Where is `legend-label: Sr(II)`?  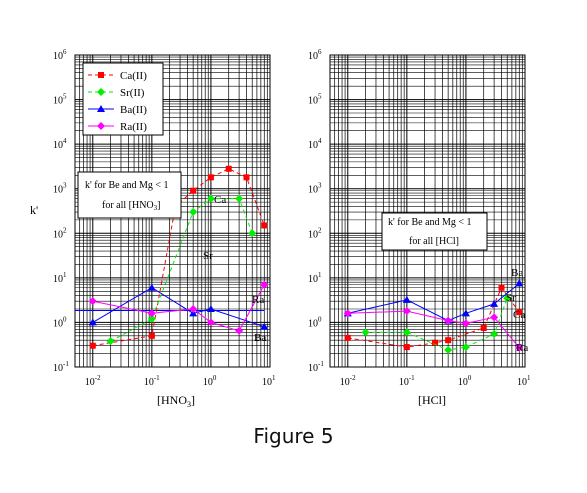
legend-label: Sr(II) is located at coordinates (132, 93).